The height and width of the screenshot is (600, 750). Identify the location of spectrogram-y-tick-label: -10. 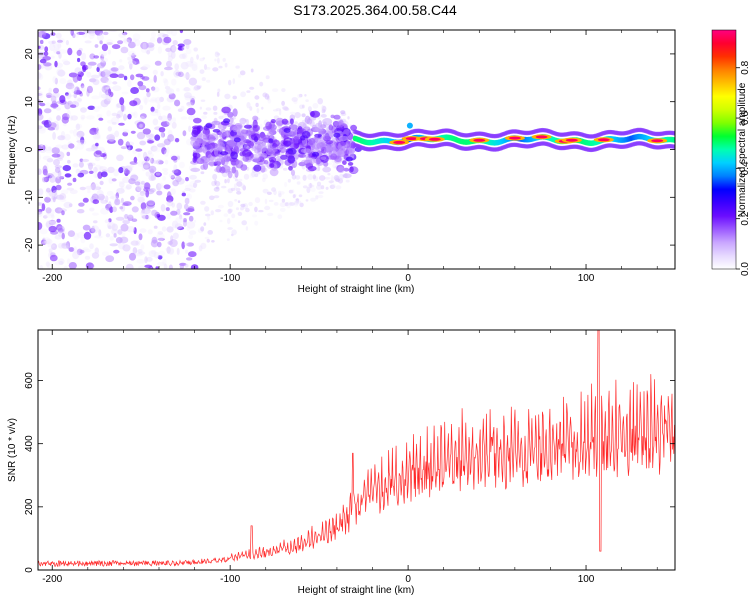
(29, 197).